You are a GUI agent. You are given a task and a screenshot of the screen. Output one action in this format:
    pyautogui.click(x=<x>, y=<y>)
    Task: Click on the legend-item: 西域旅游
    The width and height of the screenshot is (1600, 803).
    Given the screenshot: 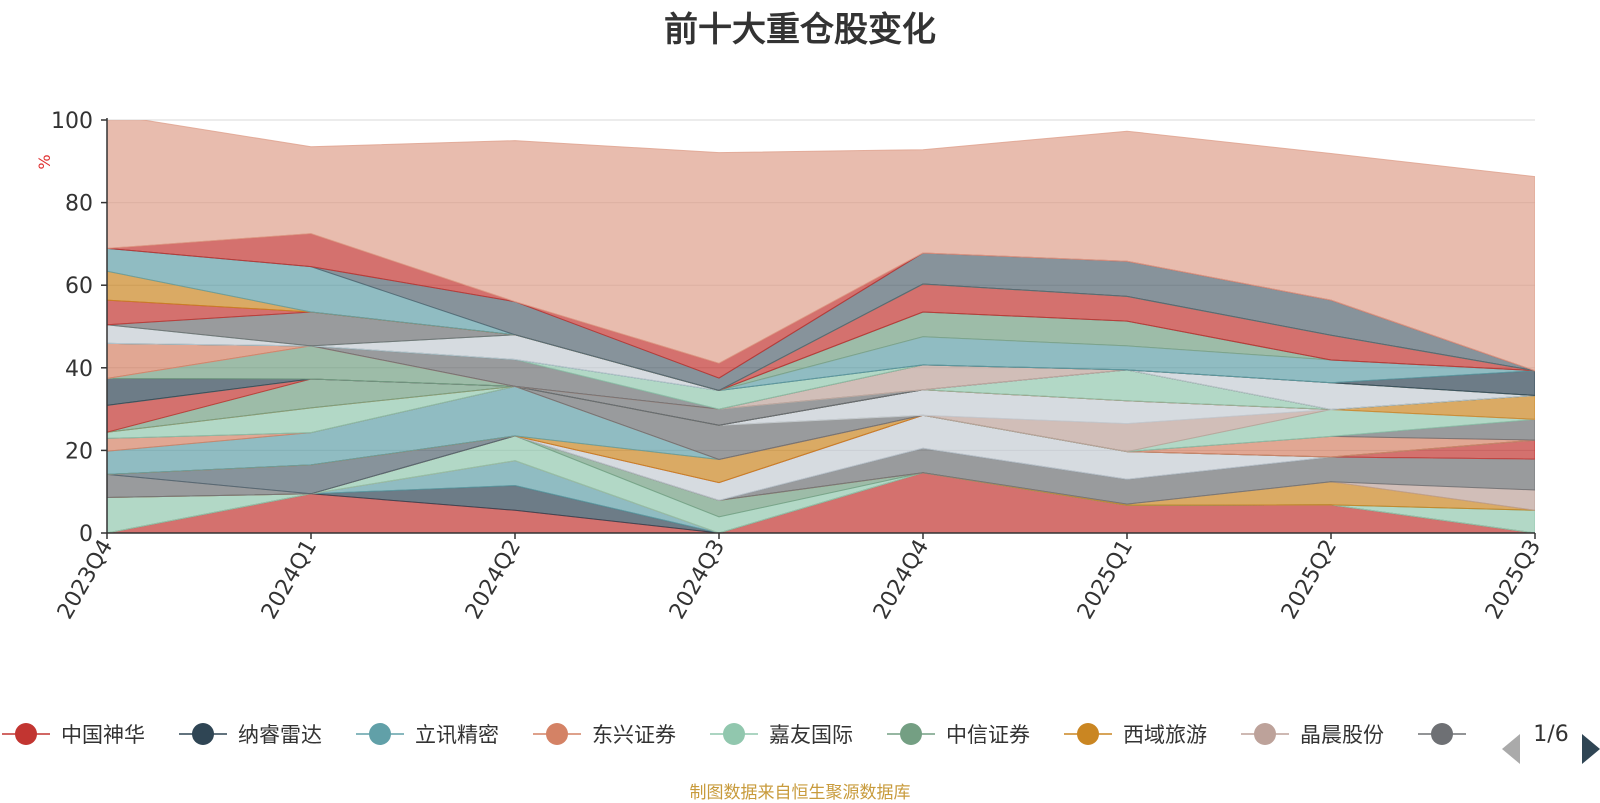 What is the action you would take?
    pyautogui.click(x=1135, y=735)
    